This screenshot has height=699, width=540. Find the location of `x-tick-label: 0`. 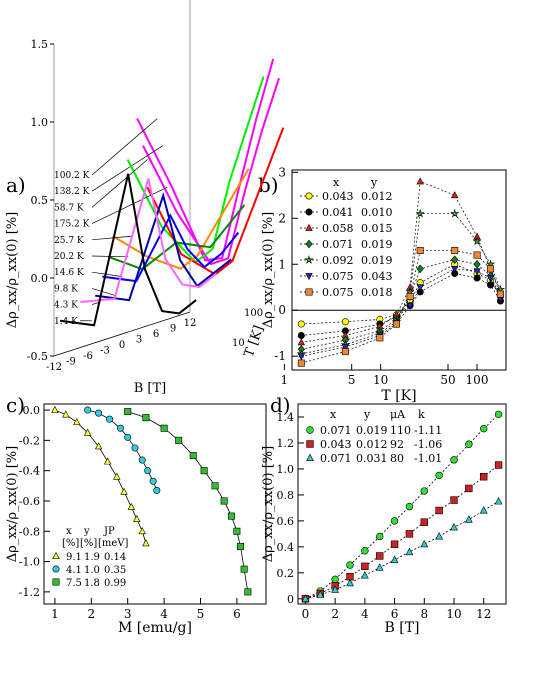

x-tick-label: 0 is located at coordinates (306, 614).